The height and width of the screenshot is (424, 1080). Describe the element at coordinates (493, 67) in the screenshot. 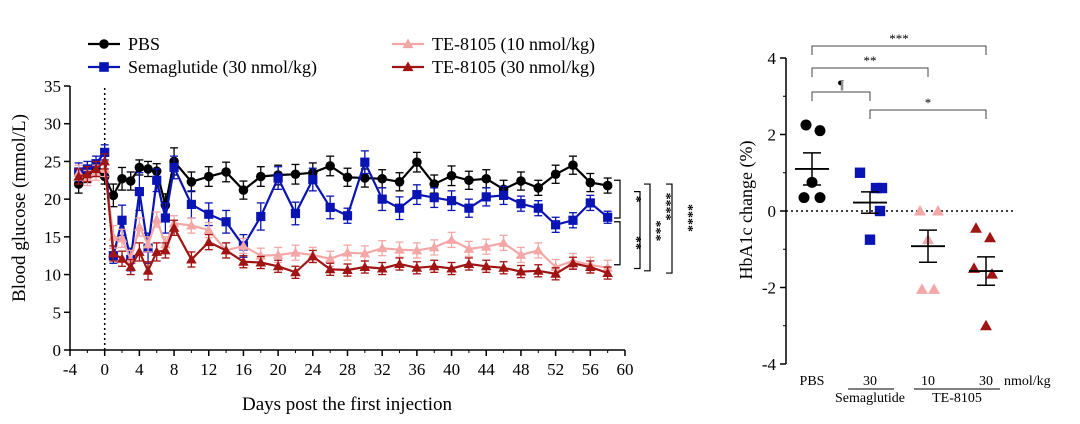

I see `legend-entry: TE-8105 (30 nmol/kg)` at that location.